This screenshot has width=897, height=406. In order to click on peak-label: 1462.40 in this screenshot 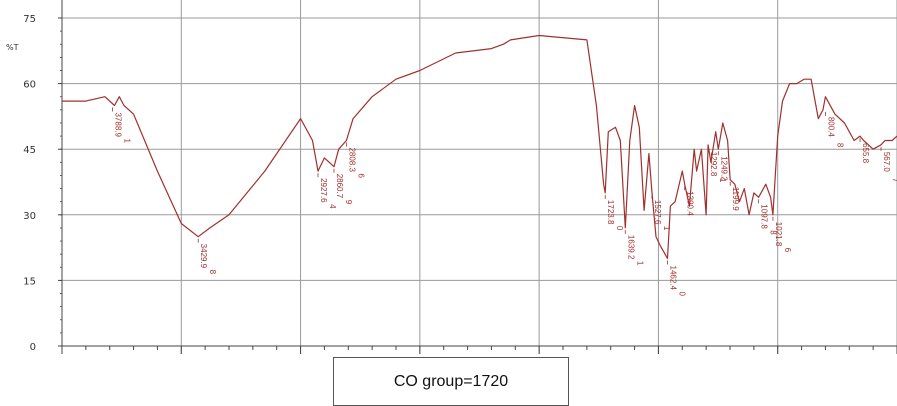, I will do `click(676, 278)`.